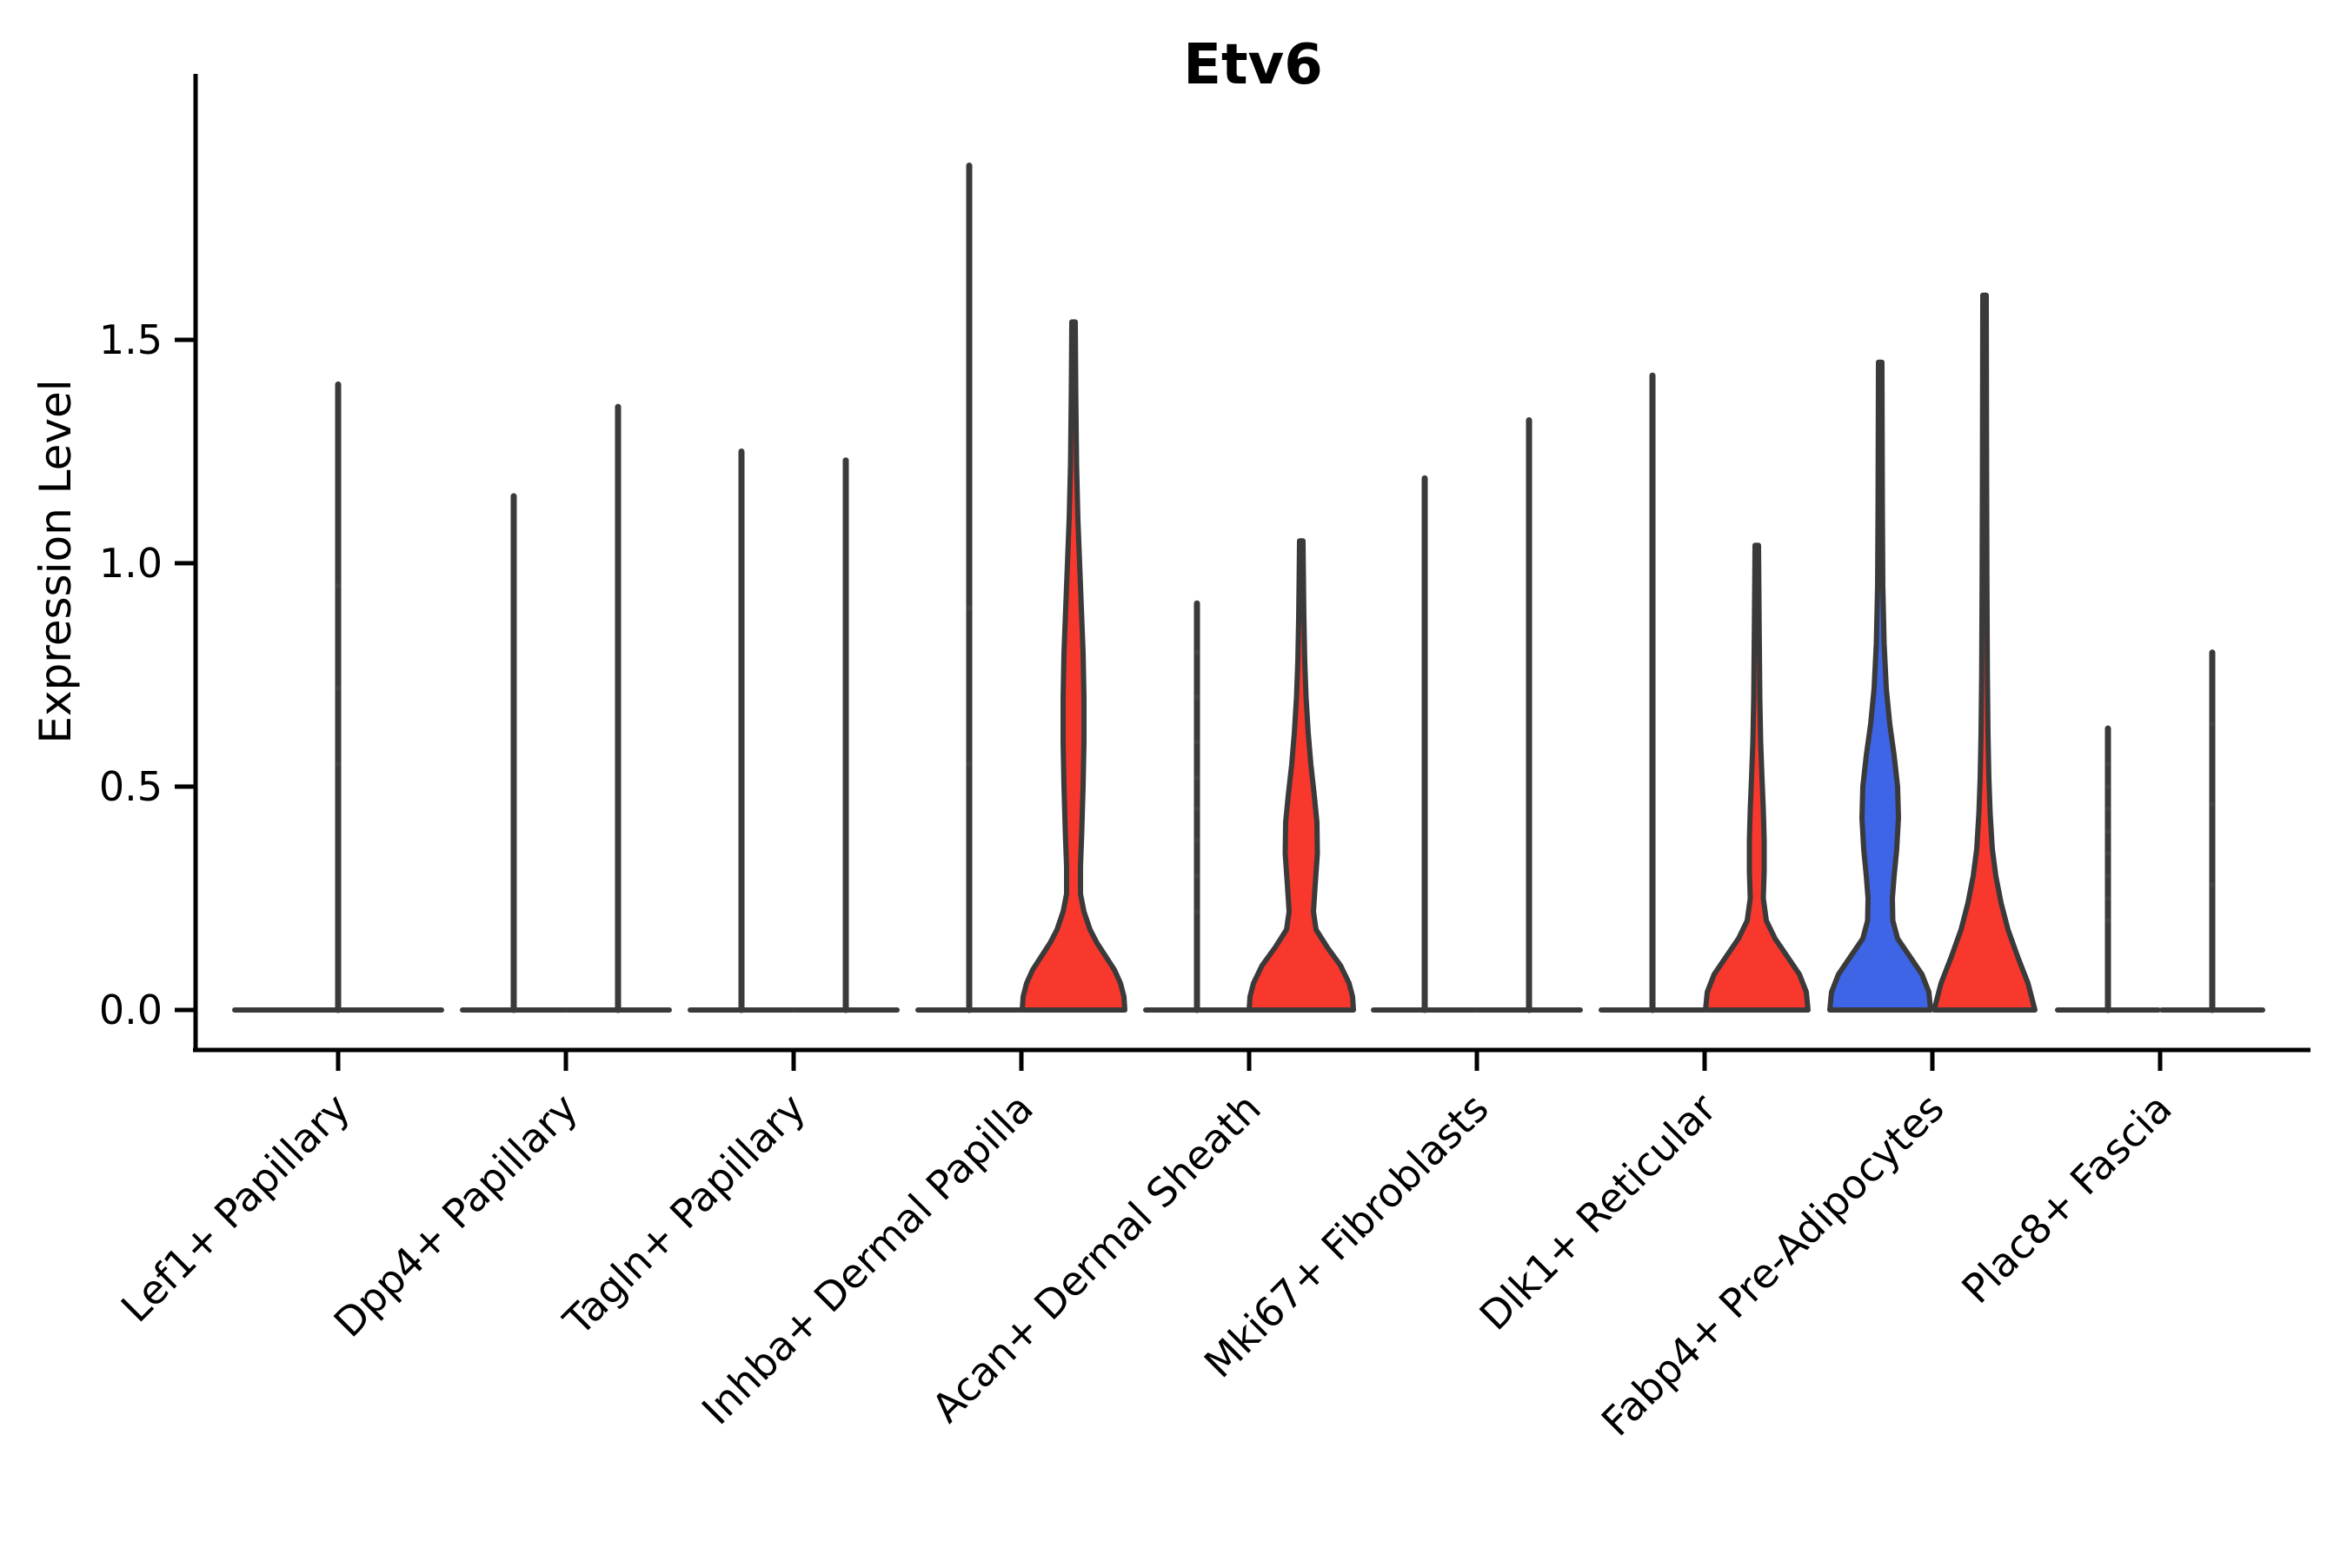 Image resolution: width=2347 pixels, height=1568 pixels. What do you see at coordinates (235, 1208) in the screenshot?
I see `x-tick-label: Lef1+ Papillary` at bounding box center [235, 1208].